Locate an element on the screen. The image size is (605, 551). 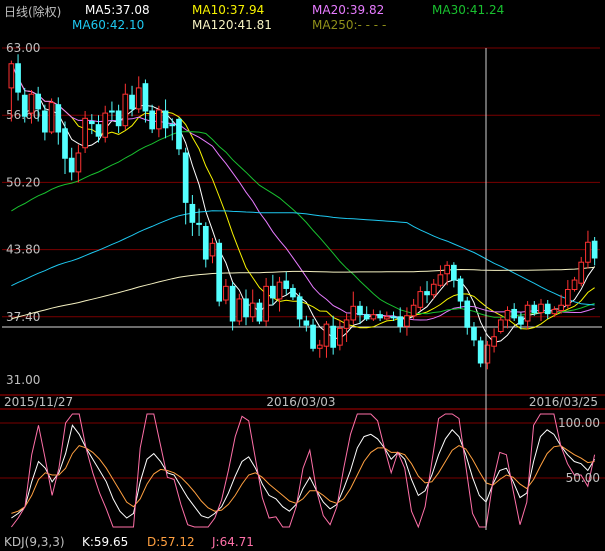
date-axis-labels: 2015/11/27 2016/03/03 2016/03/25 is located at coordinates (301, 402).